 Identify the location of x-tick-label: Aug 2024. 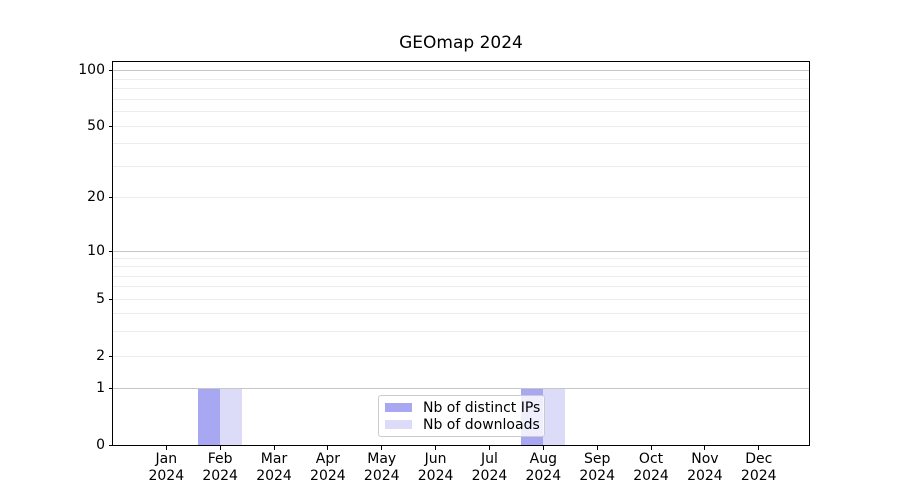
(543, 467).